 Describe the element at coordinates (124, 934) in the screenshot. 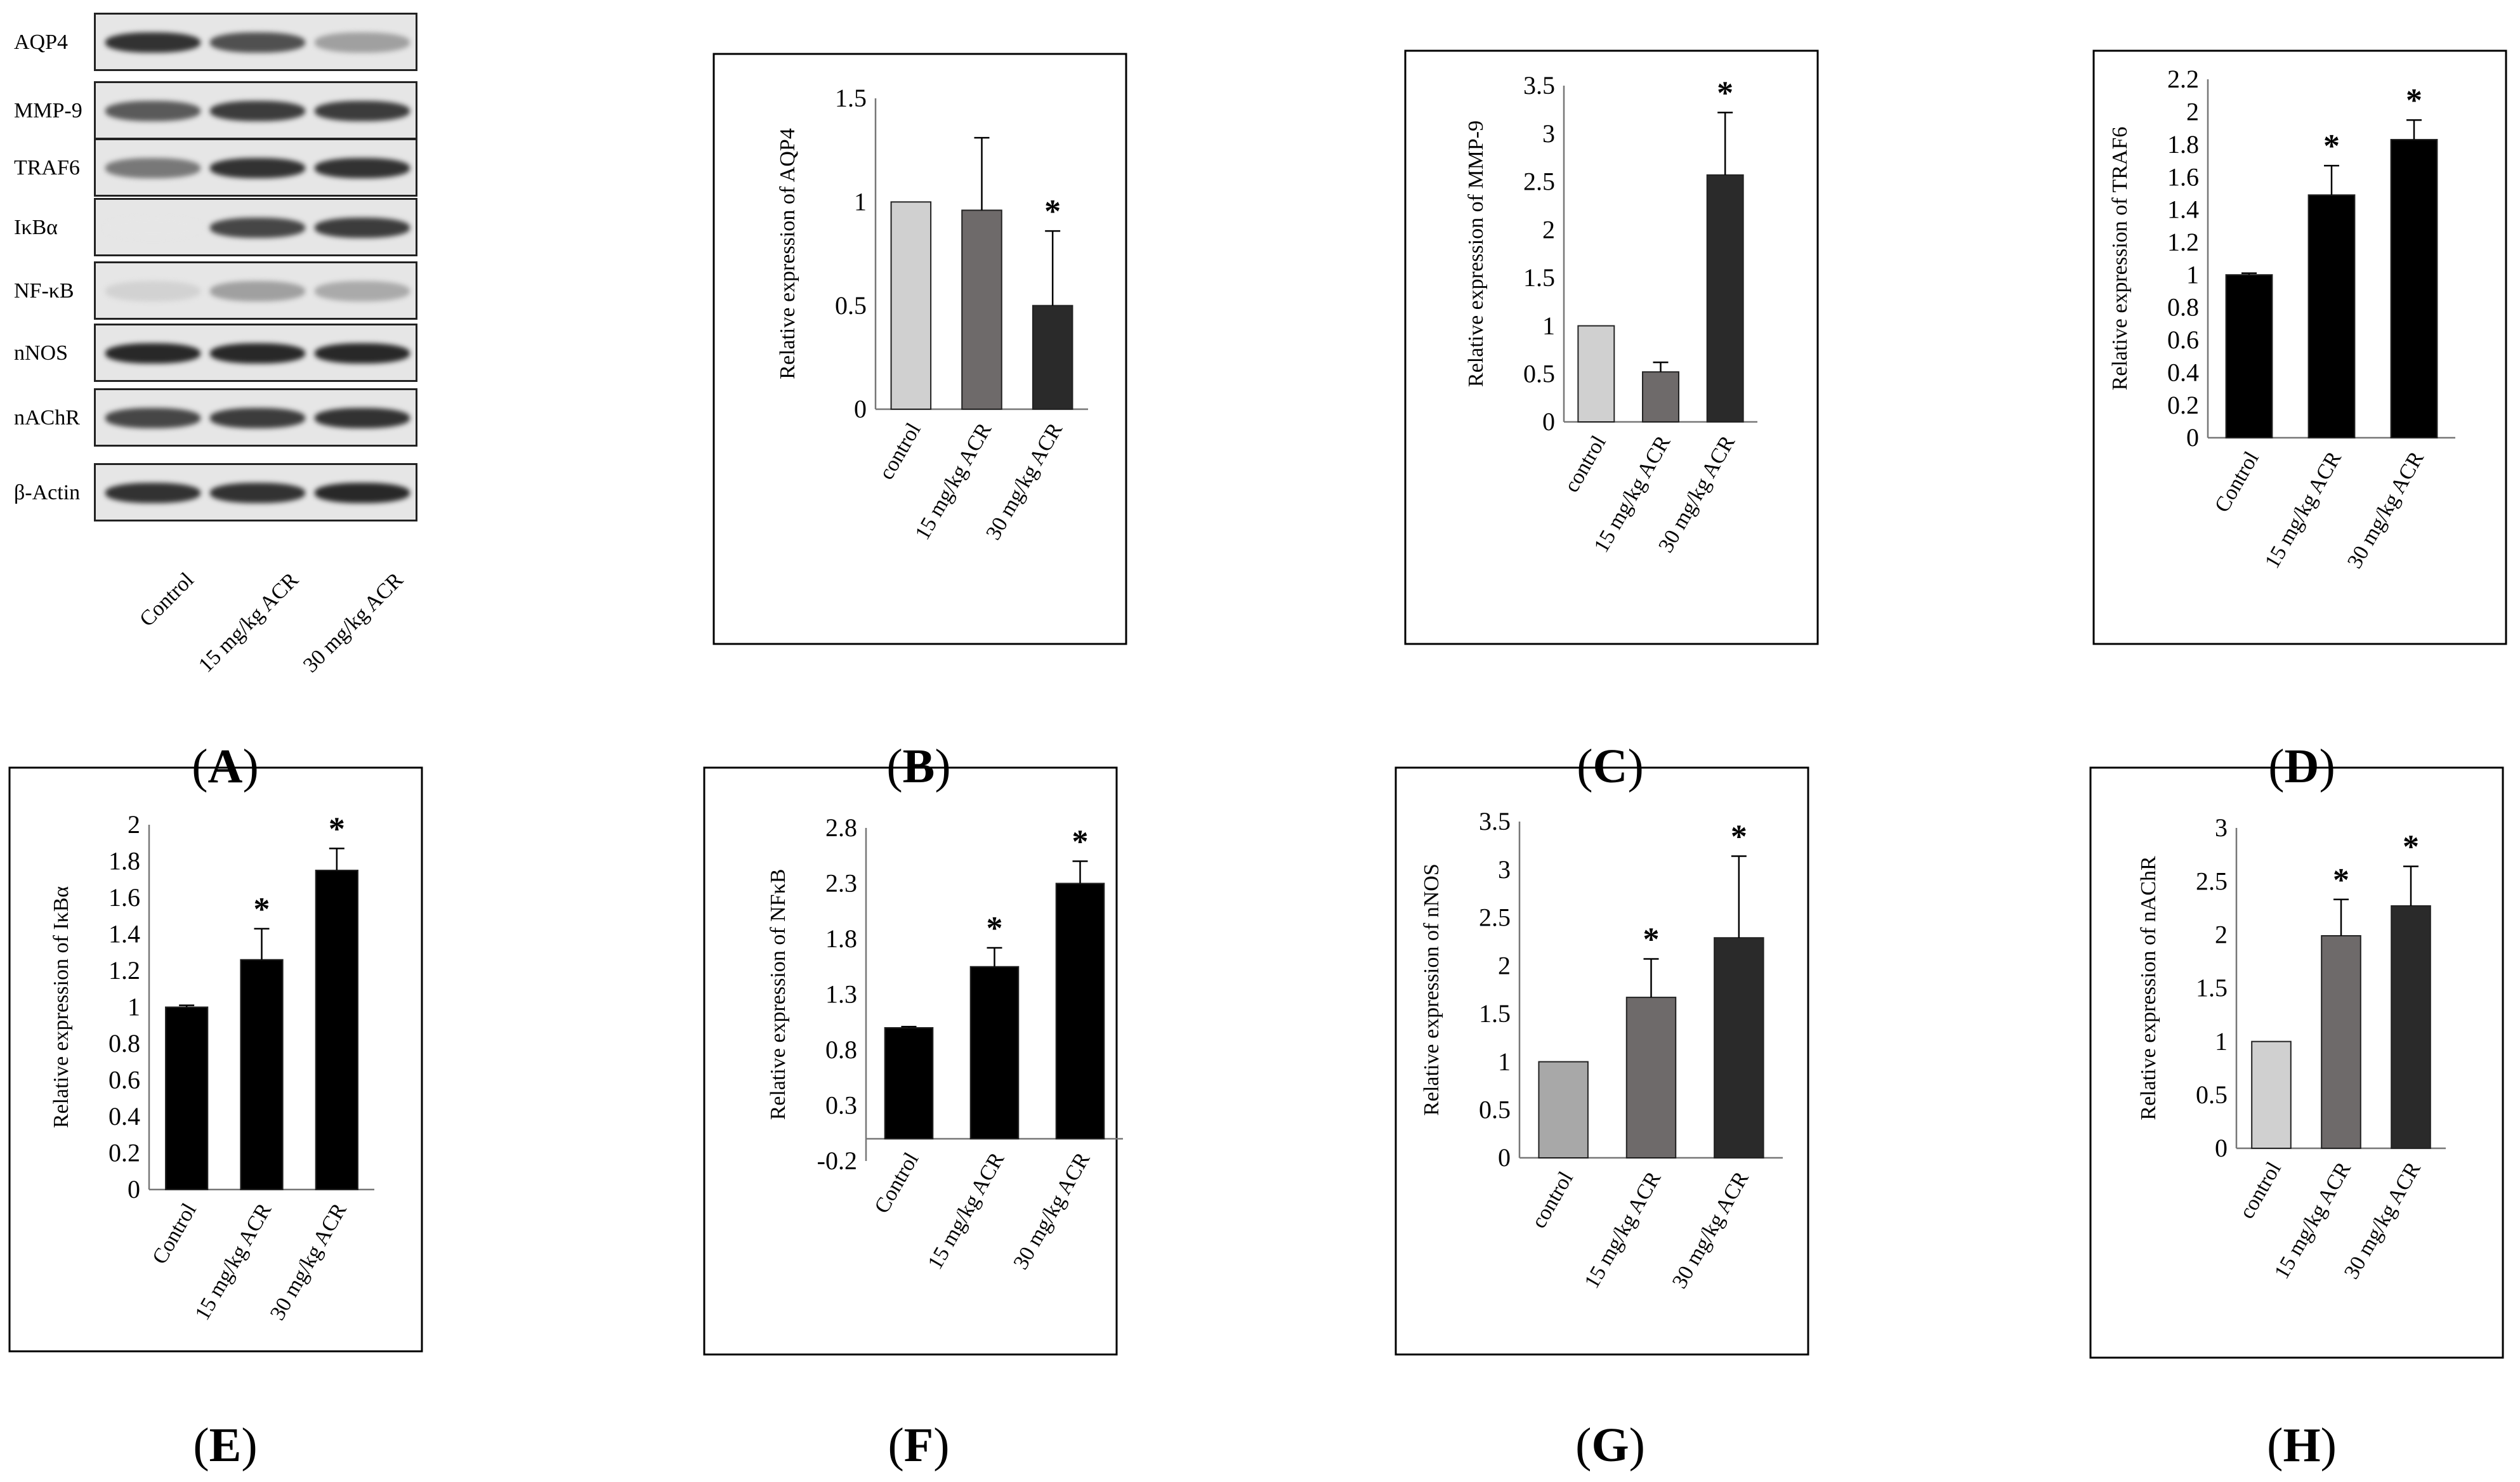

I see `y-tick-label: 1.4` at that location.